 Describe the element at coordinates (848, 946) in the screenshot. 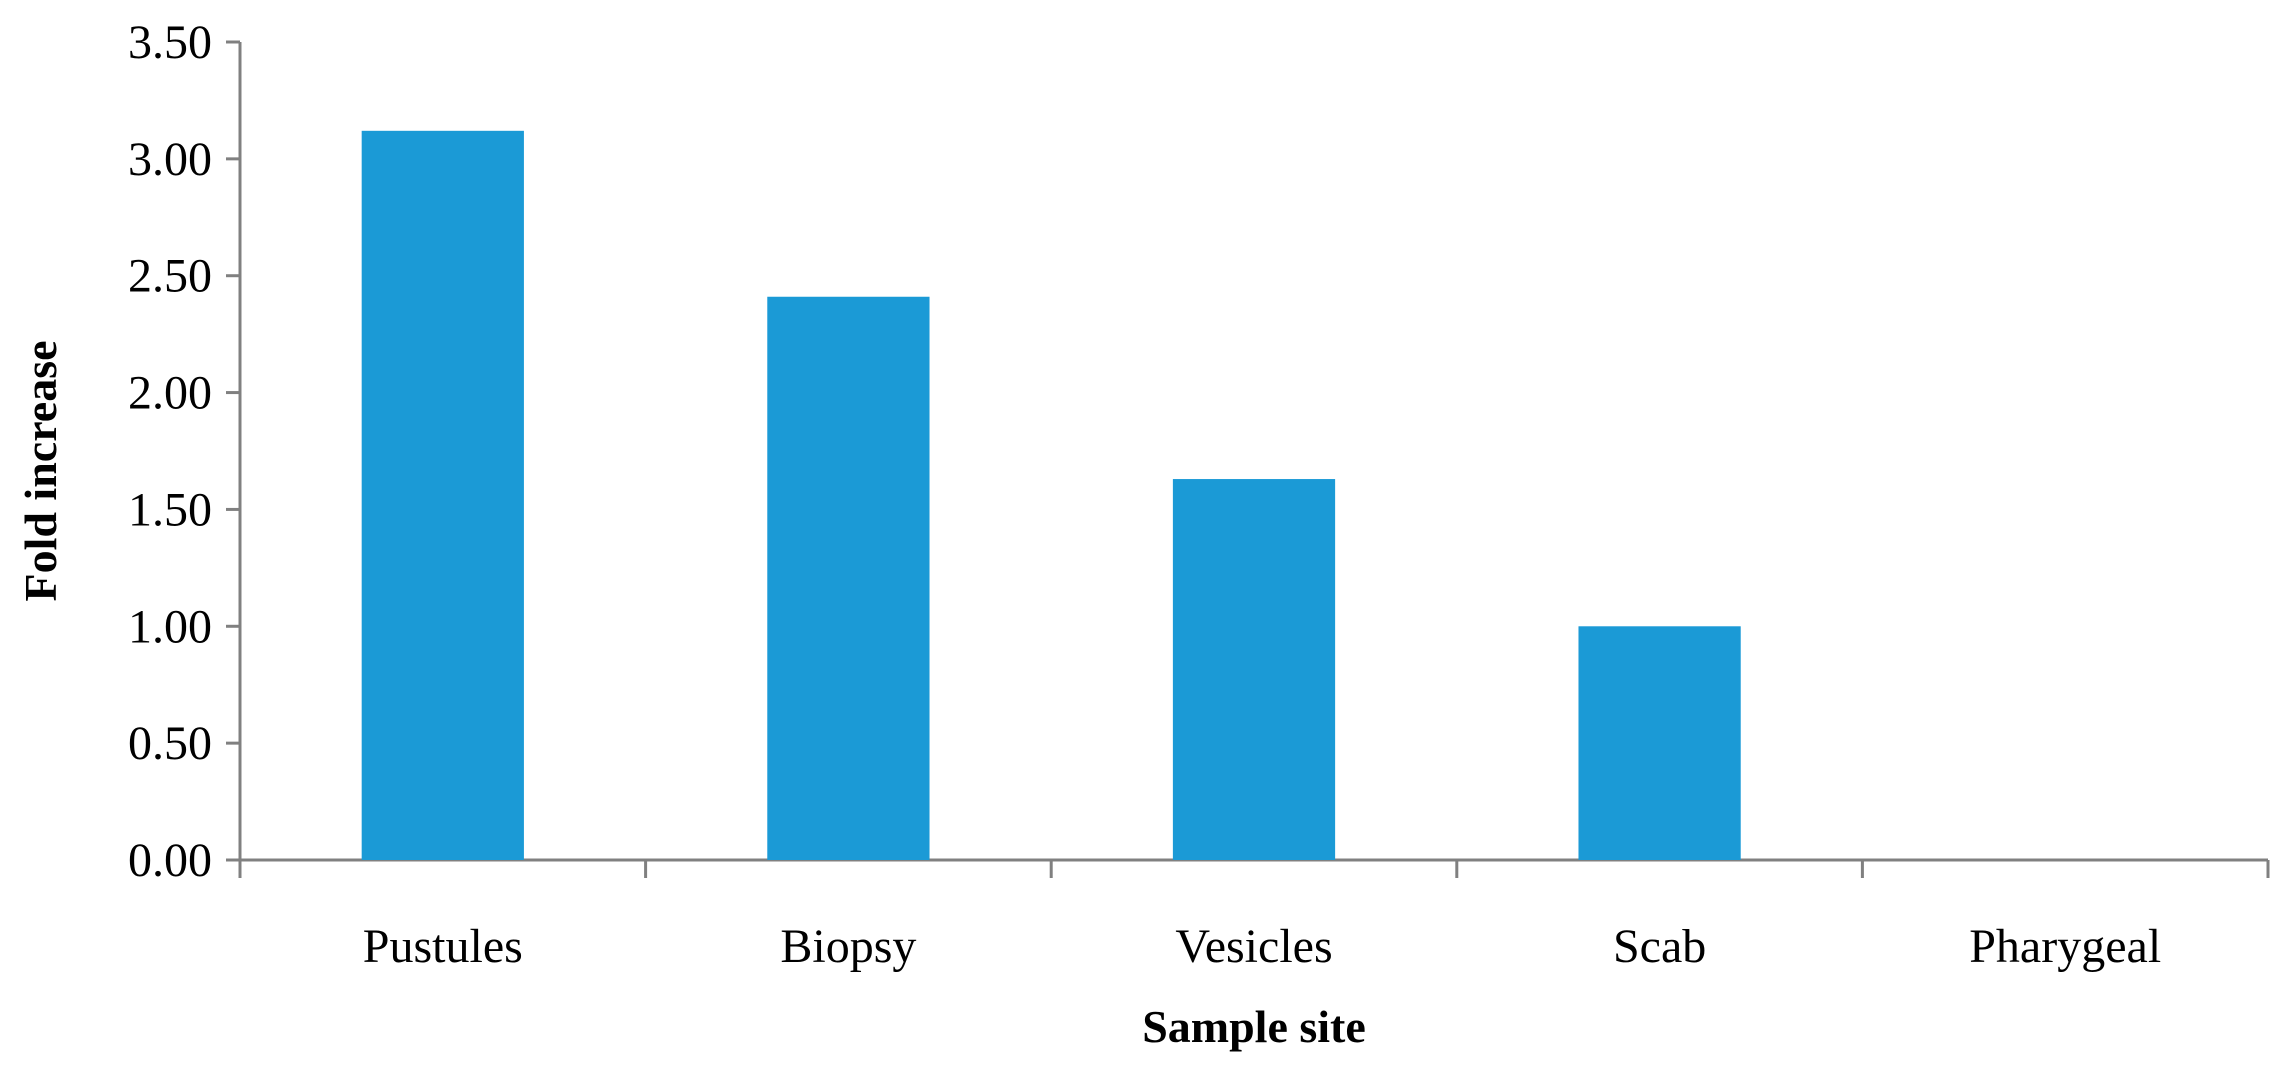

I see `x-tick-label: Biopsy` at that location.